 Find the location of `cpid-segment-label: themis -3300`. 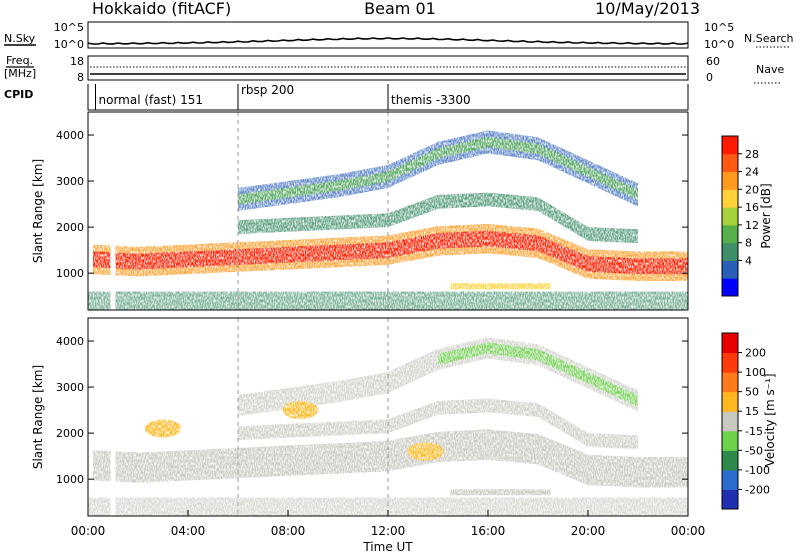

cpid-segment-label: themis -3300 is located at coordinates (431, 100).